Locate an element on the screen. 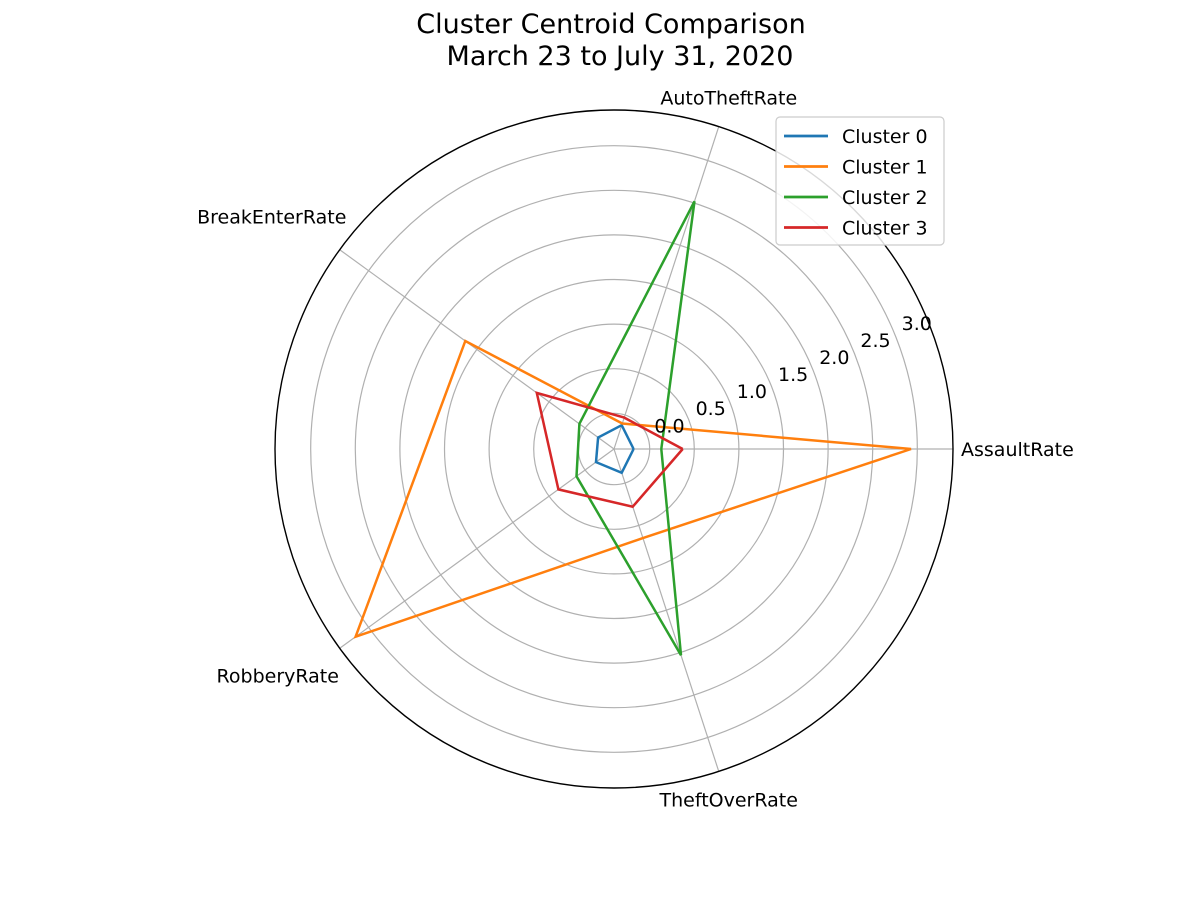 This screenshot has height=904, width=1200. legend-box is located at coordinates (860, 181).